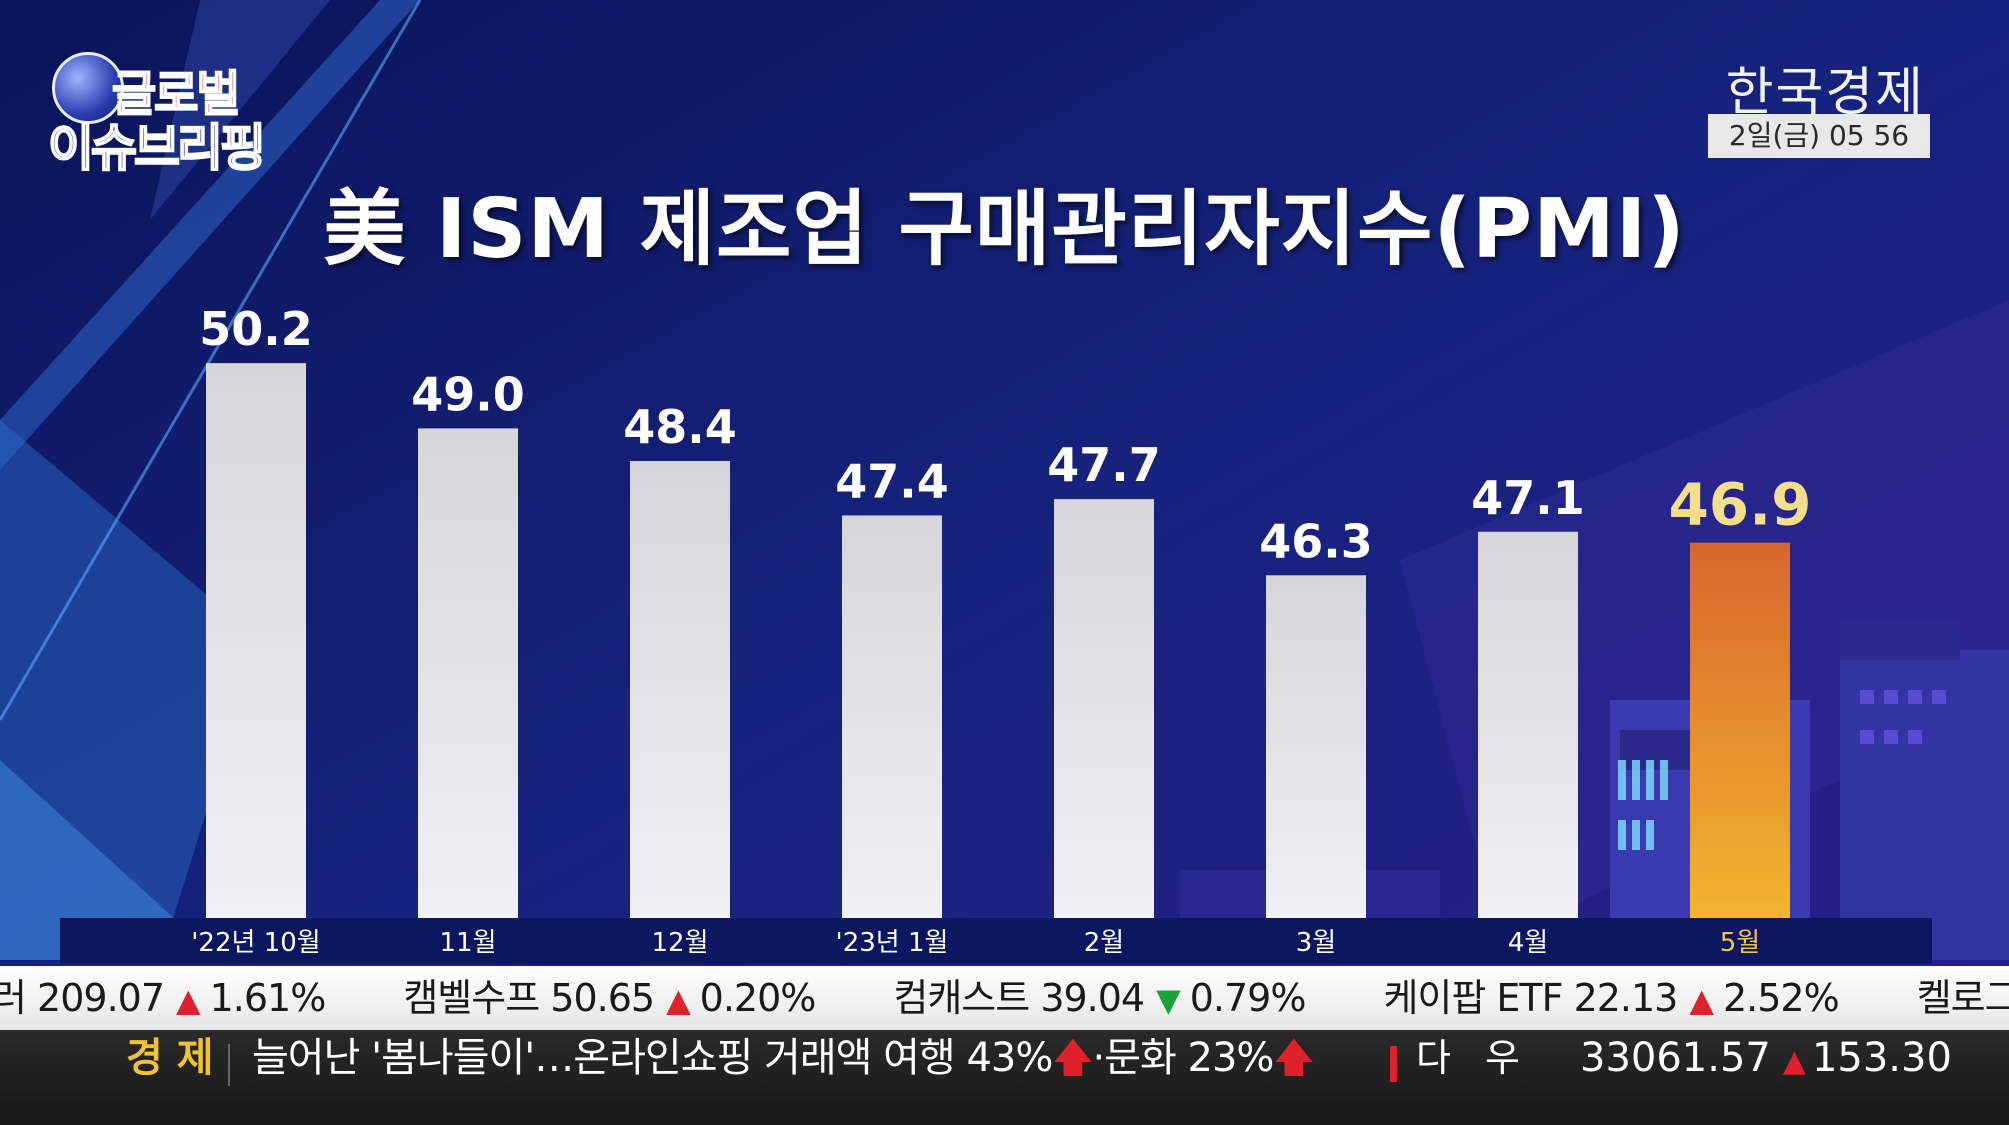 The width and height of the screenshot is (2009, 1125). I want to click on ticker-item: 케이팝 ETF 22.13 ▲ 2.52%, so click(1611, 998).